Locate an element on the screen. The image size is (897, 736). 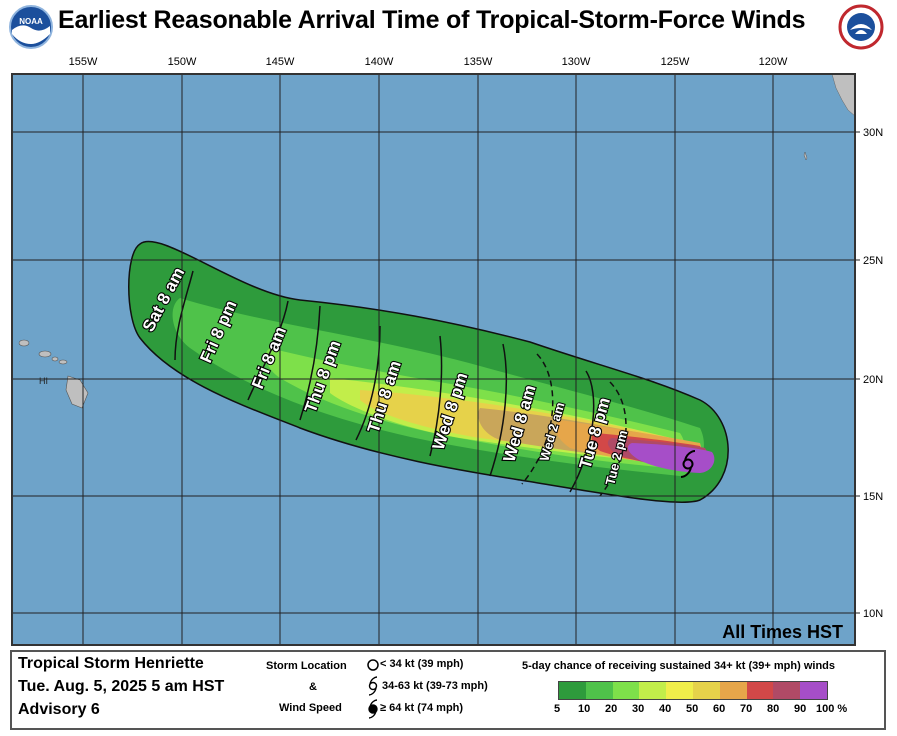
storm-name: Tropical Storm Henriette is located at coordinates (111, 663).